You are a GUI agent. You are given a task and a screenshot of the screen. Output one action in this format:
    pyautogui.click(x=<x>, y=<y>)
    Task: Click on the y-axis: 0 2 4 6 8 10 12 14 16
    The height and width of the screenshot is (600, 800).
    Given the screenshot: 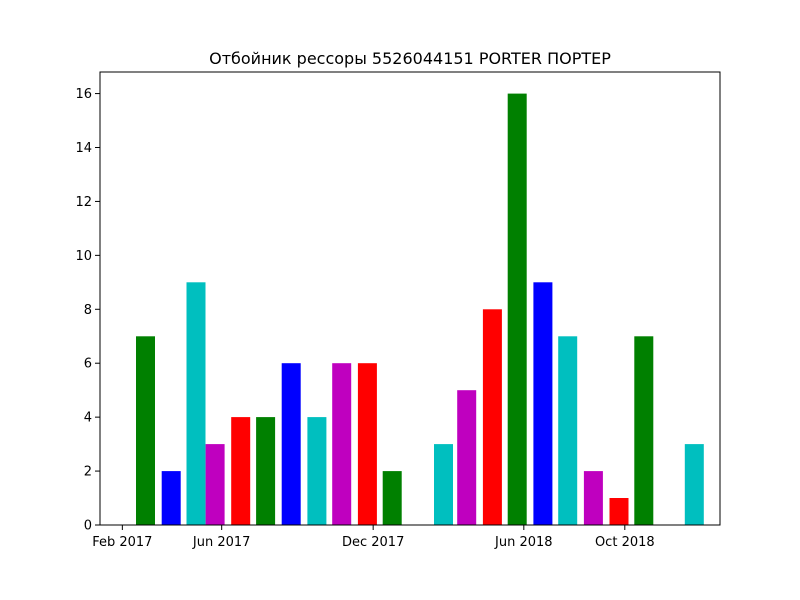 What is the action you would take?
    pyautogui.click(x=87, y=310)
    